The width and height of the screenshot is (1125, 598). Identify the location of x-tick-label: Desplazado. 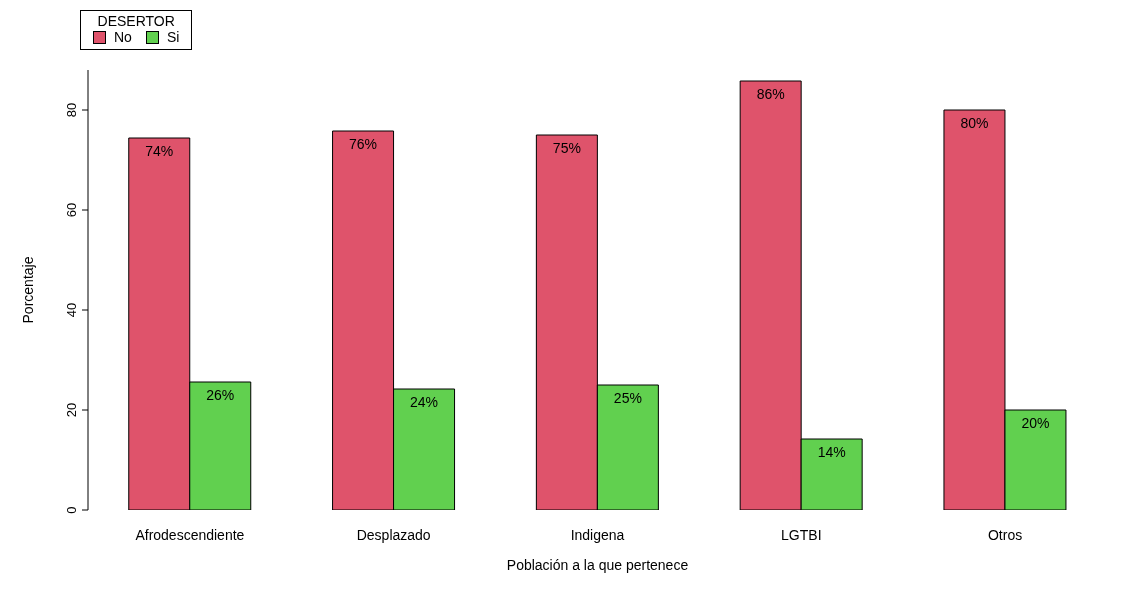
(393, 534).